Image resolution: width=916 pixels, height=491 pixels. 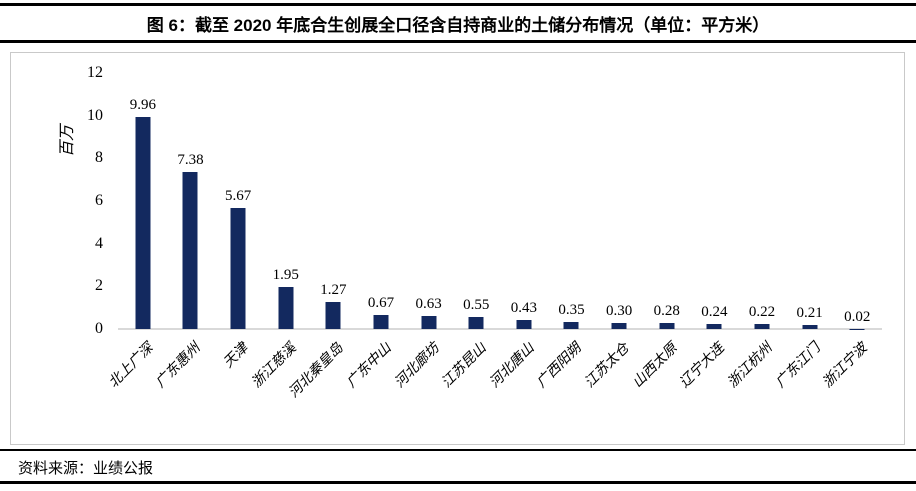 What do you see at coordinates (708, 232) in the screenshot?
I see `bar-slot: 0.24 辽宁大连` at bounding box center [708, 232].